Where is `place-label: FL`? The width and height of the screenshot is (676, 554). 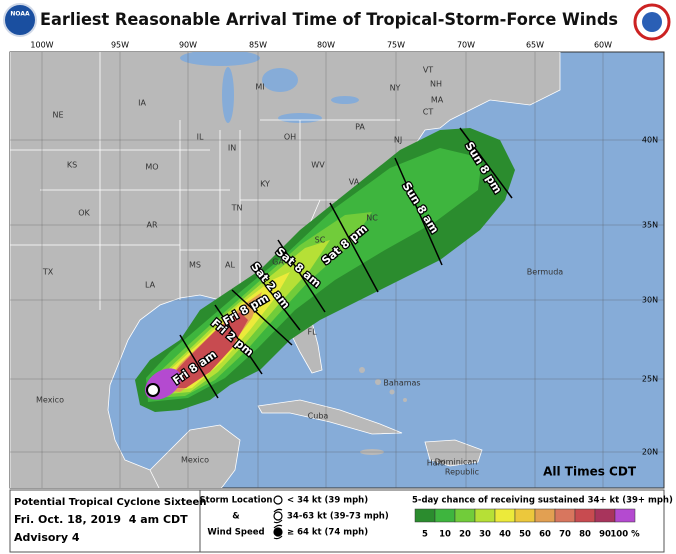
place-label: FL is located at coordinates (312, 332).